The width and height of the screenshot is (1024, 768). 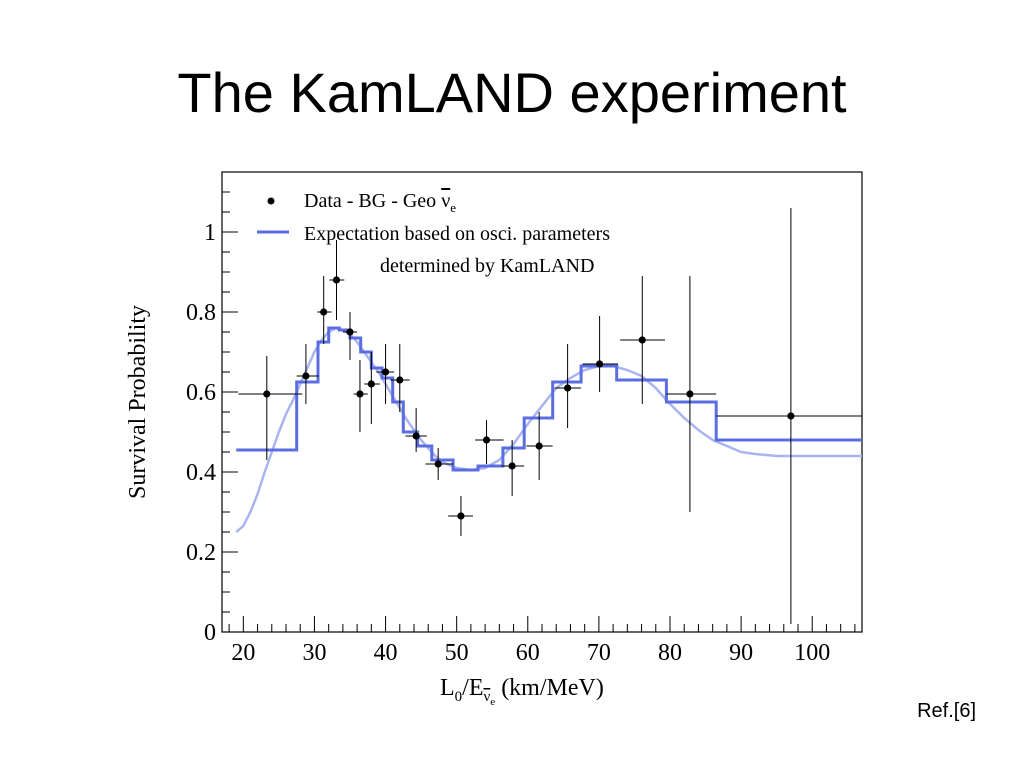 I want to click on legend-line-label-1: Expectation based on osci. parameters, so click(x=457, y=234).